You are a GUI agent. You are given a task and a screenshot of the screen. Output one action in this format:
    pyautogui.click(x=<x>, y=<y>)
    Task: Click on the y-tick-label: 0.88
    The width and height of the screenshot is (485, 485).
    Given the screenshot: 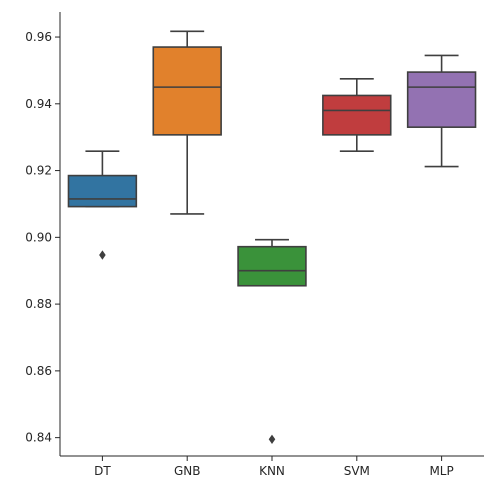 What is the action you would take?
    pyautogui.click(x=38, y=304)
    